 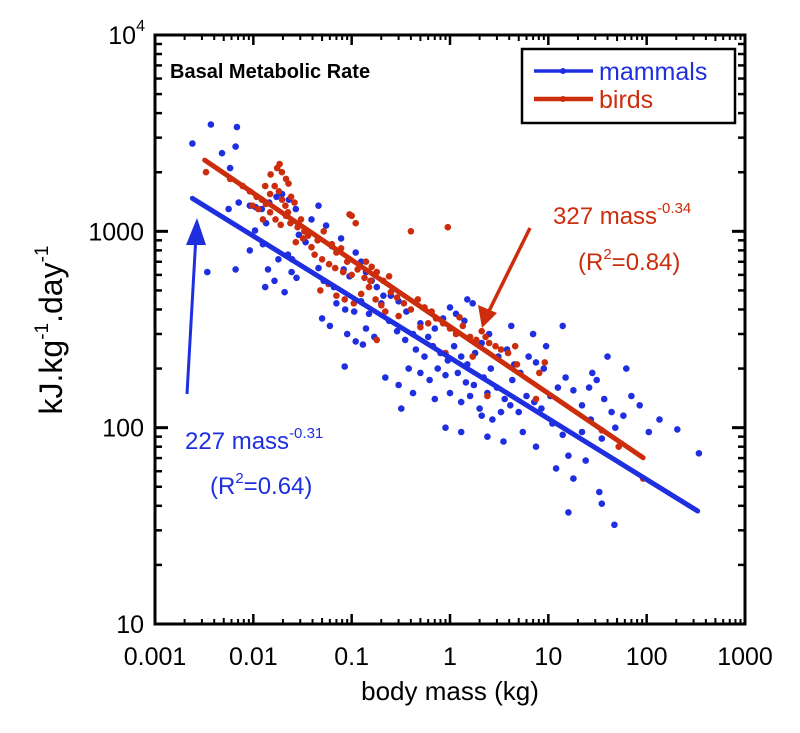 I want to click on legend-item-birds: birds, so click(x=593, y=100).